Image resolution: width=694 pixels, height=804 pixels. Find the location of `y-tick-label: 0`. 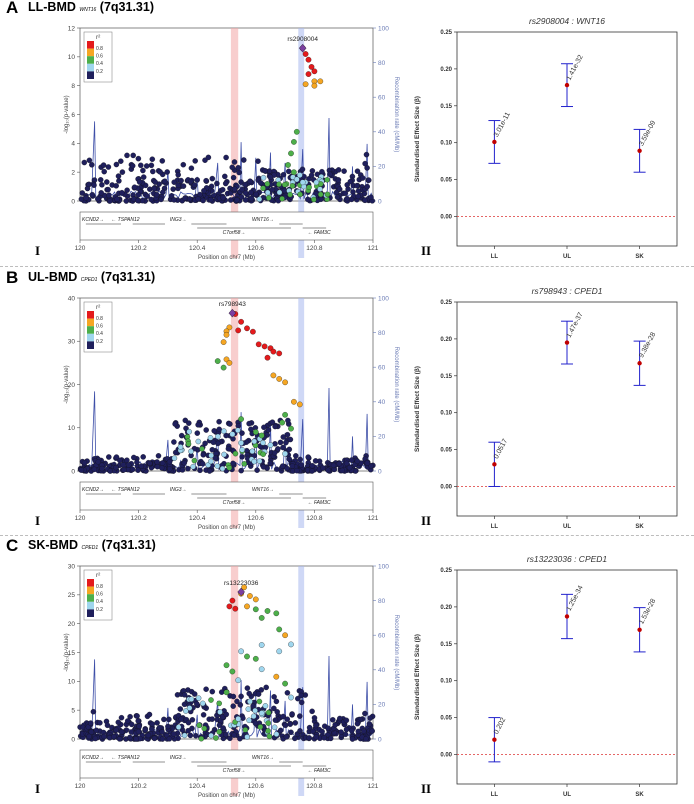

y-tick-label: 0 is located at coordinates (73, 201).